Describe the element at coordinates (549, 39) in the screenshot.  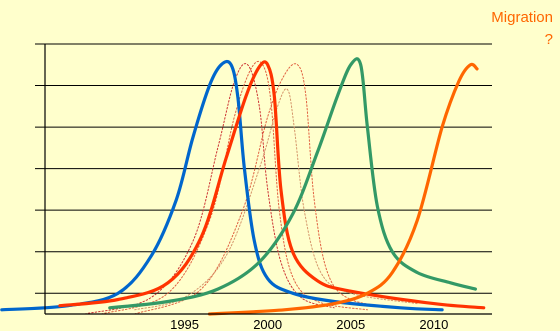
I see `annotation-question-mark: ?` at that location.